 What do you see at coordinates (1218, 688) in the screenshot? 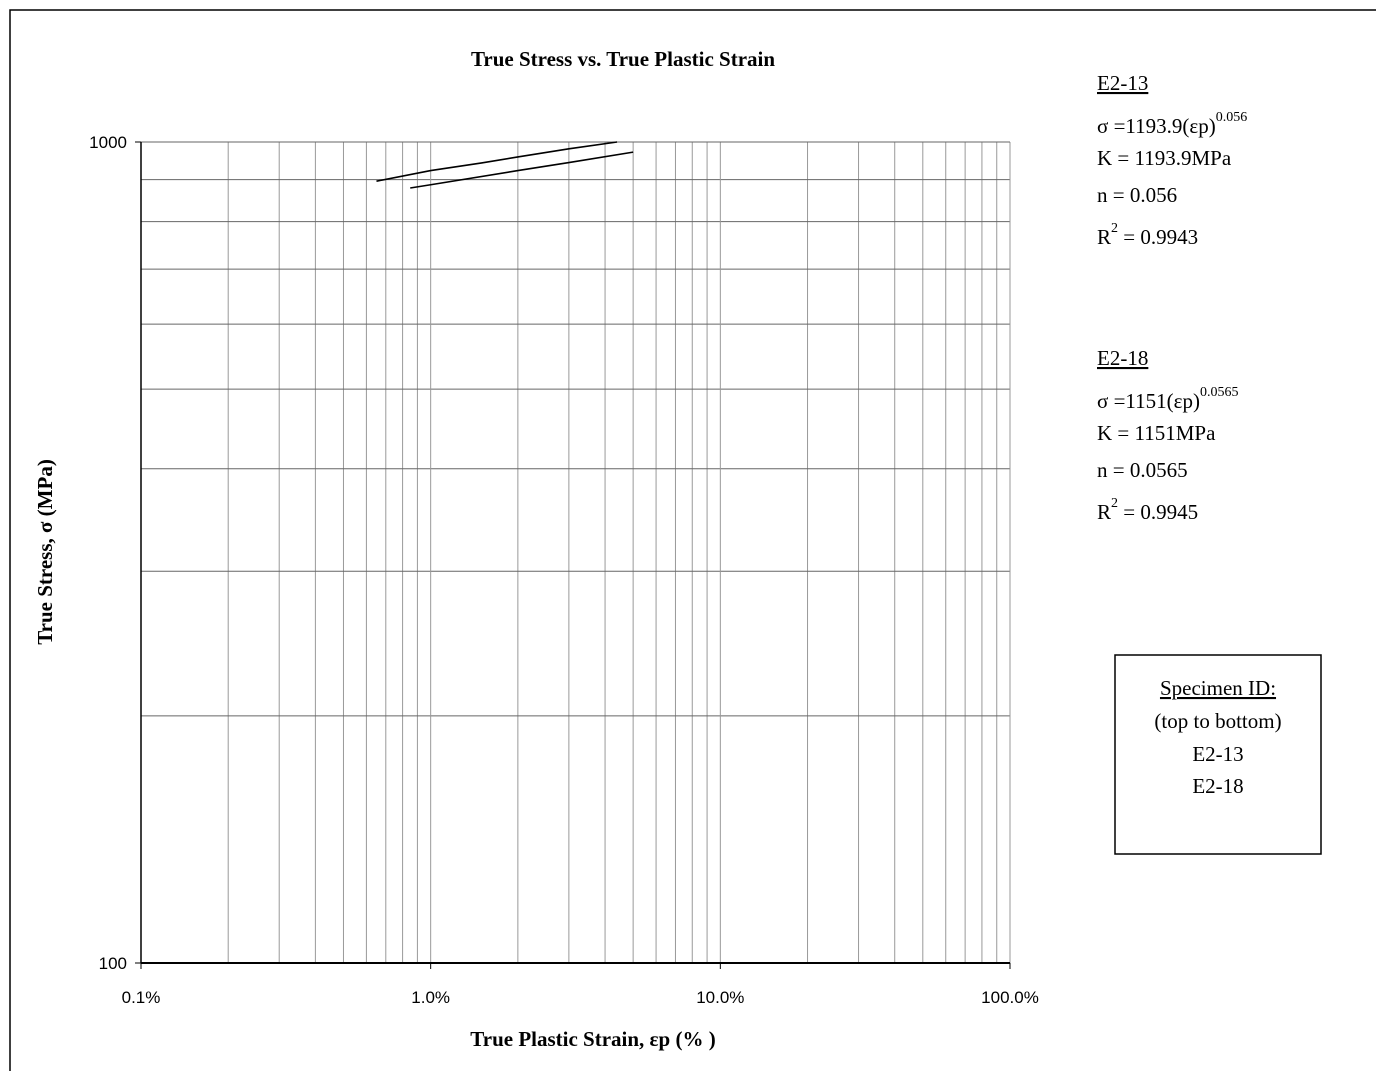
I see `legend-title: Specimen ID:` at bounding box center [1218, 688].